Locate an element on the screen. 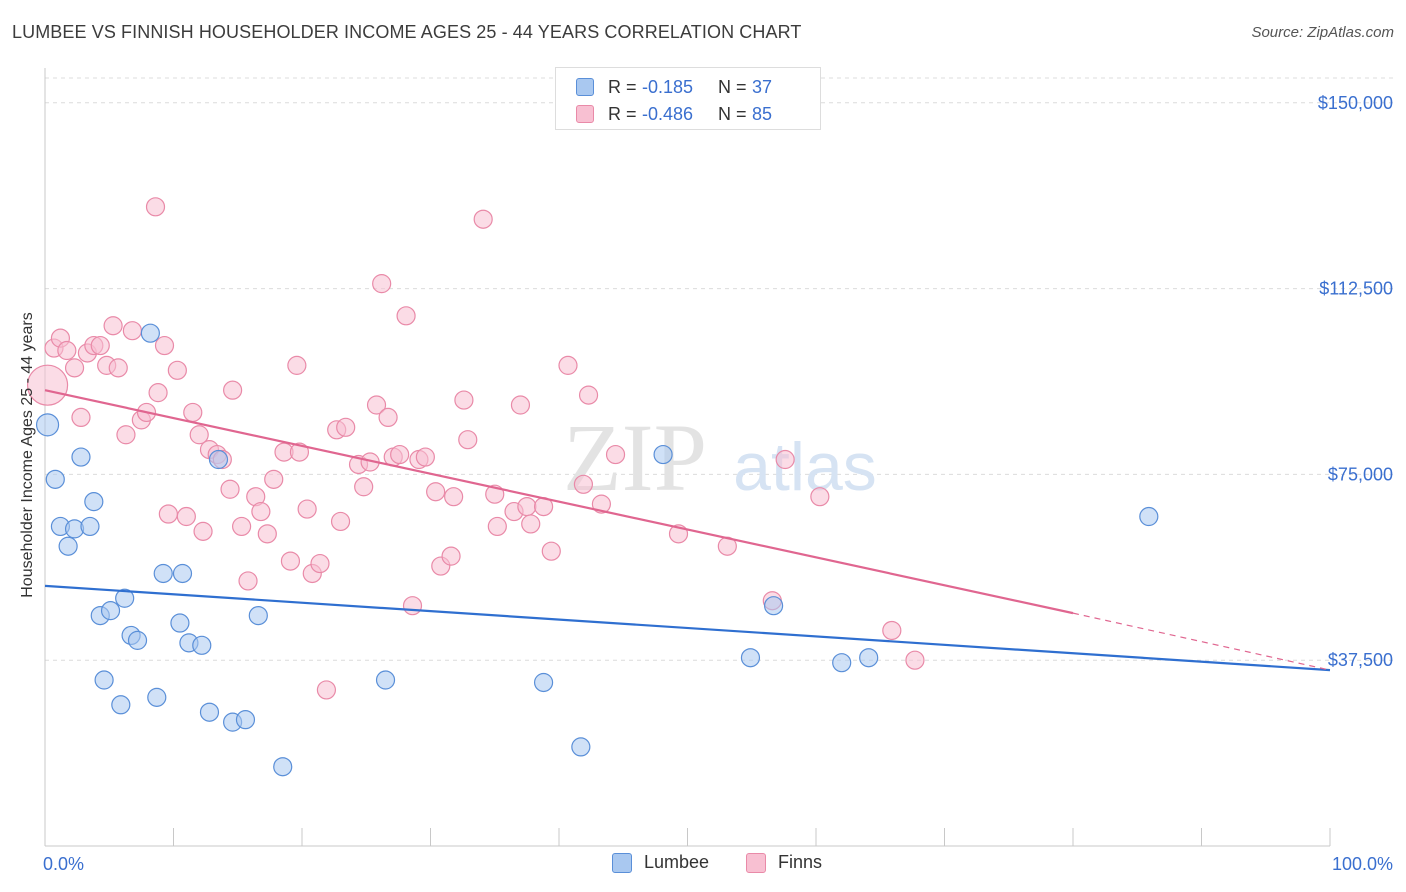 This screenshot has width=1406, height=892. legend-row-finns: R = -0.486 N = 85 is located at coordinates (674, 114).